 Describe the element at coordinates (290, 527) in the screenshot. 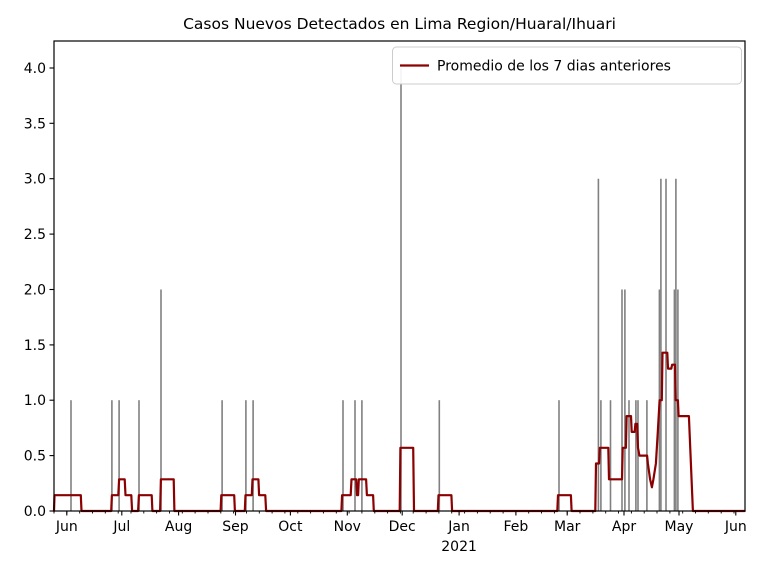

I see `x-tick-label: Oct` at that location.